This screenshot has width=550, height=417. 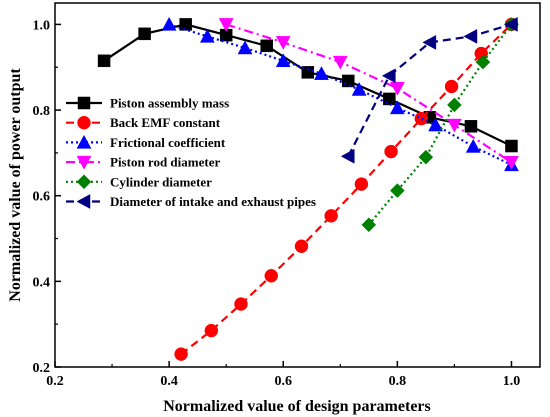 What do you see at coordinates (297, 406) in the screenshot?
I see `x-axis-title: Normalized value of design parameters` at bounding box center [297, 406].